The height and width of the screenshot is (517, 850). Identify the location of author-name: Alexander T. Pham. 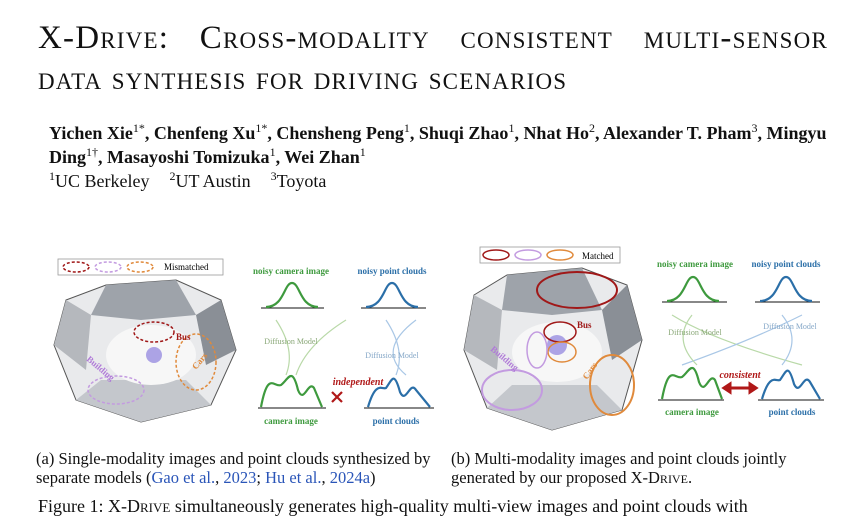
(677, 133).